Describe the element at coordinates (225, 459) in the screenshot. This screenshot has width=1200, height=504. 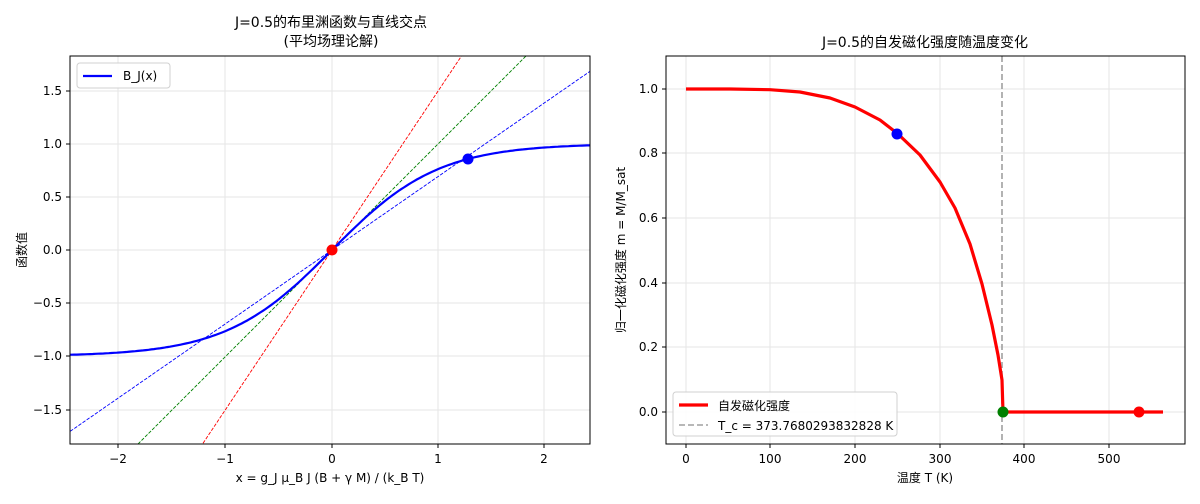
I see `left-xtick: −1` at that location.